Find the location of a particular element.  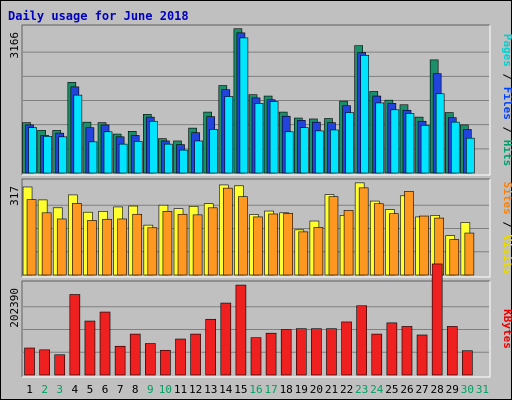

x-tick-label-day-6: 6 is located at coordinates (105, 389).